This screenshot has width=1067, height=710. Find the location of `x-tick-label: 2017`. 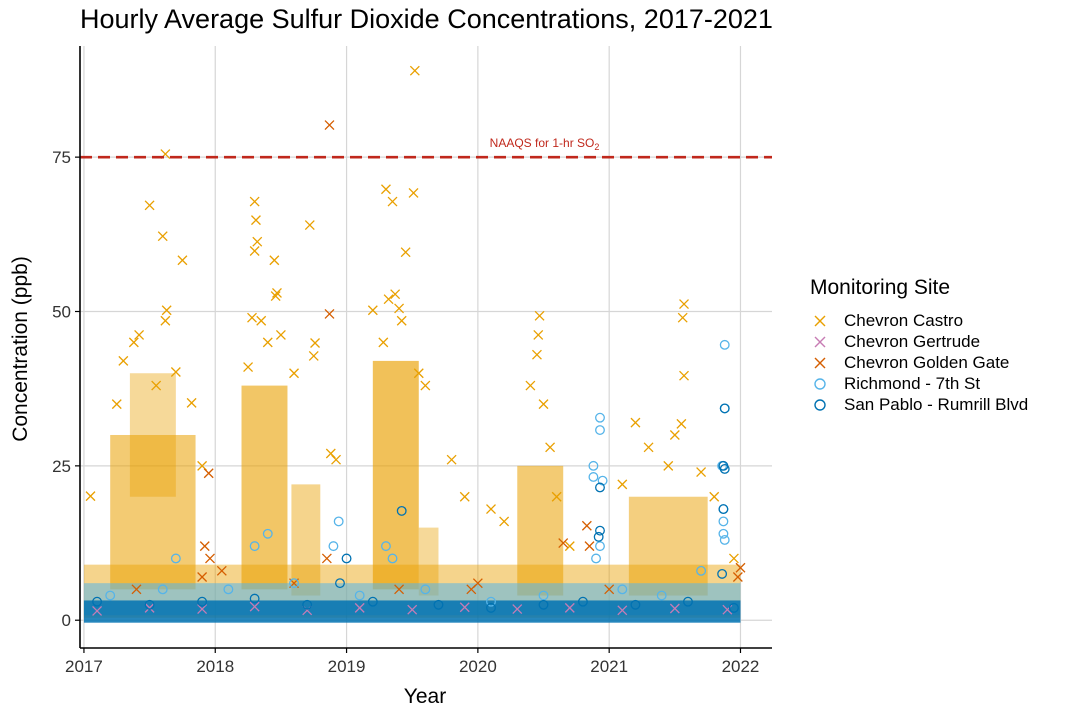

x-tick-label: 2017 is located at coordinates (84, 666).